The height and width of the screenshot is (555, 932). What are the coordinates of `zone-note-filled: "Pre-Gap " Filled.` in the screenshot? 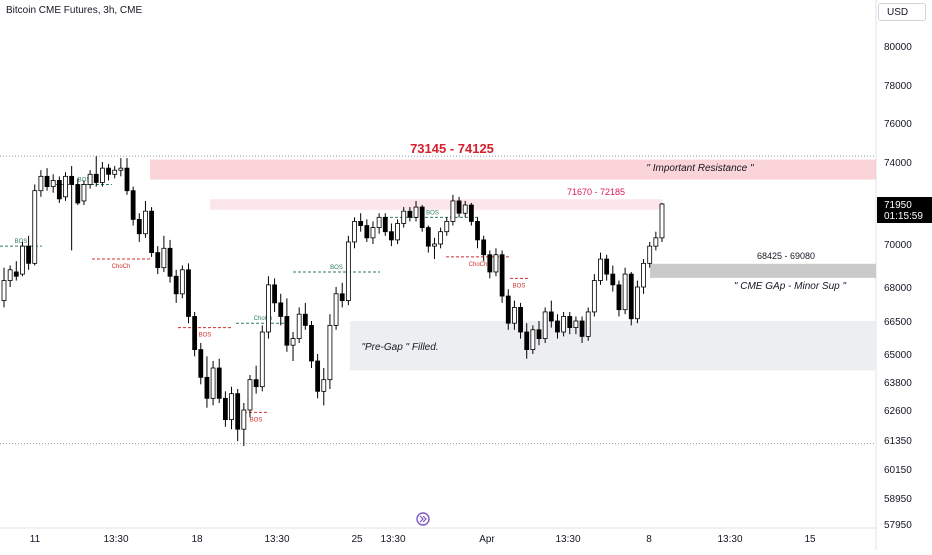 It's located at (399, 347).